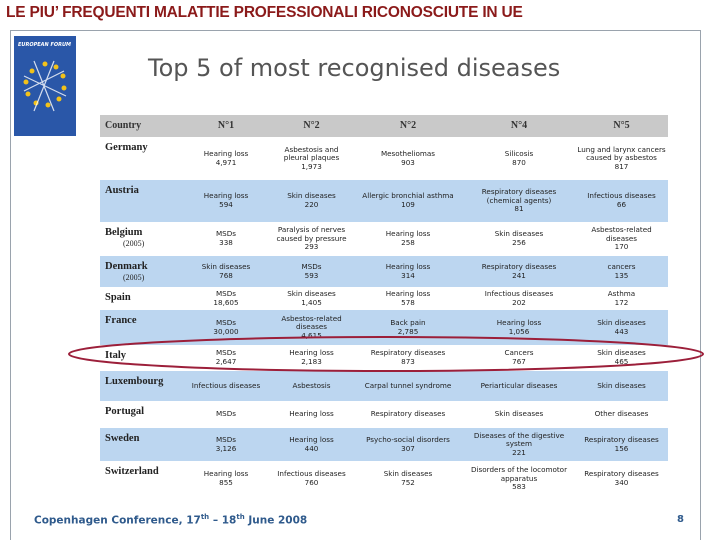 This screenshot has height=540, width=720. I want to click on column-header: N°2, so click(311, 126).